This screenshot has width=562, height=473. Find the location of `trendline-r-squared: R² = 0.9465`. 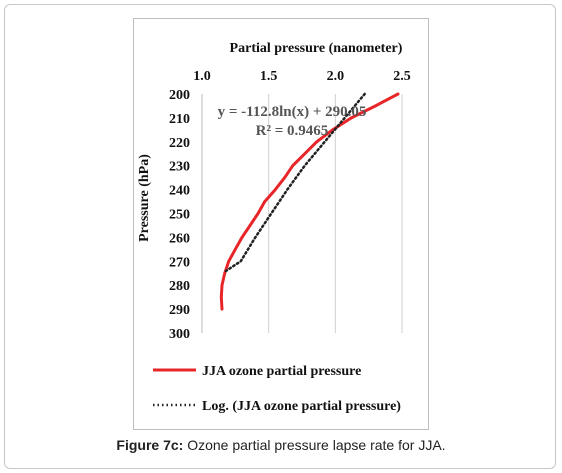

trendline-r-squared: R² = 0.9465 is located at coordinates (292, 131).